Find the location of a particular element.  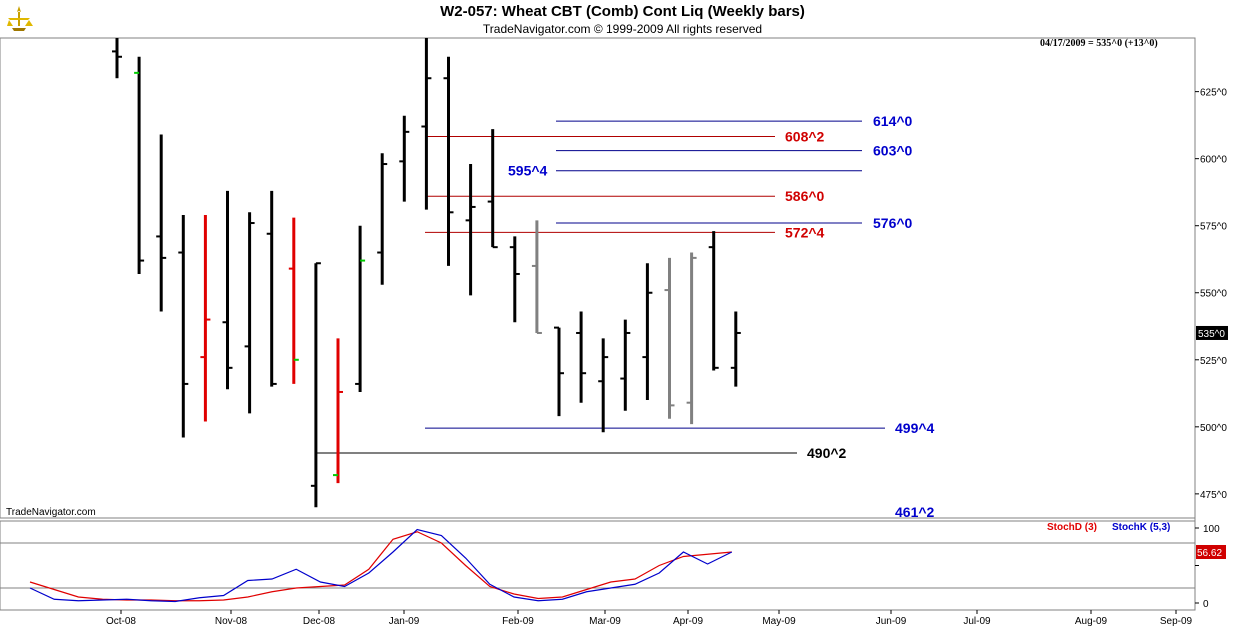

time-axis-label: Jan-09 is located at coordinates (404, 621).